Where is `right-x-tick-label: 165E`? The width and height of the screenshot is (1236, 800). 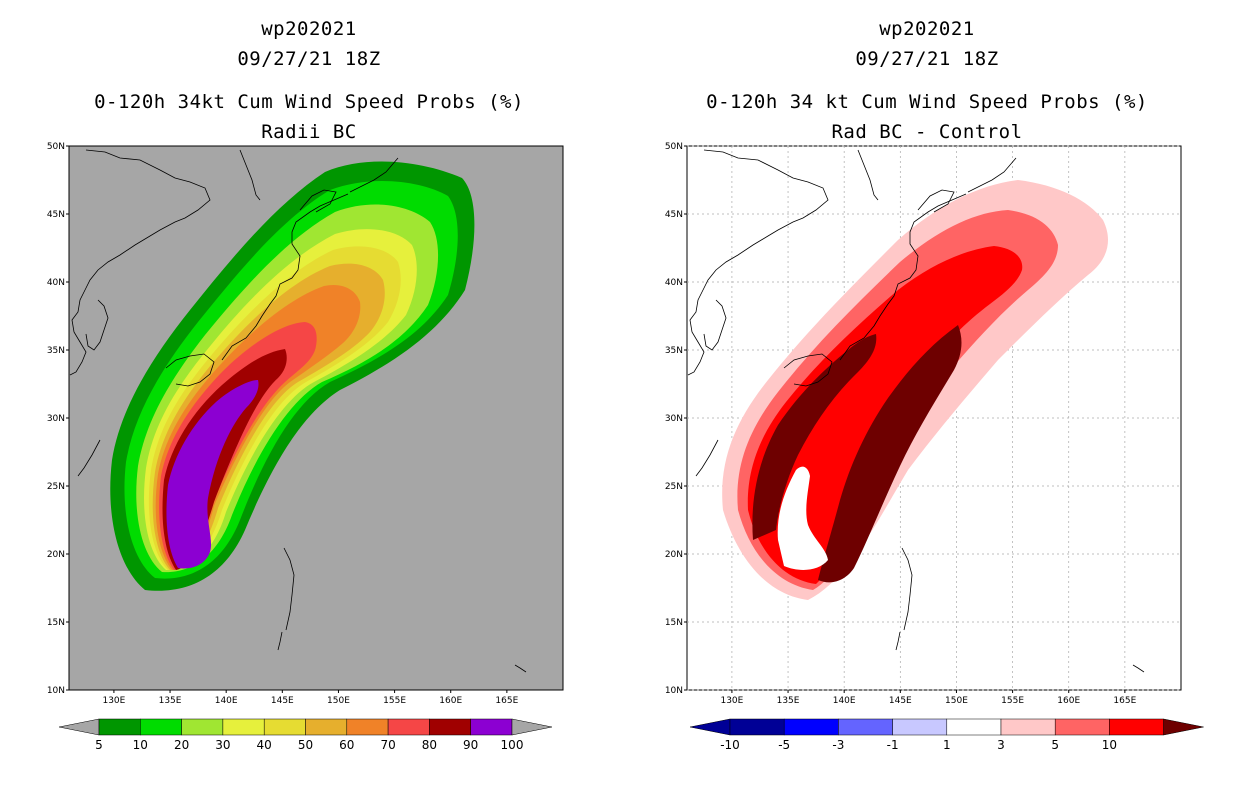
right-x-tick-label: 165E is located at coordinates (1124, 701).